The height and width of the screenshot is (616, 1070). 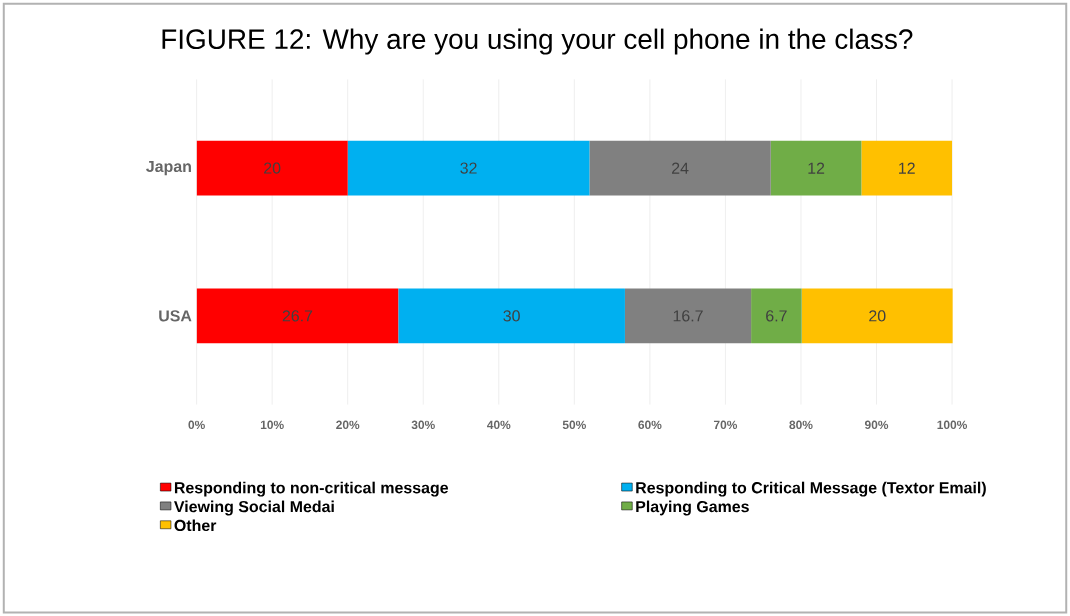 I want to click on x-tick-label: 20%, so click(x=348, y=424).